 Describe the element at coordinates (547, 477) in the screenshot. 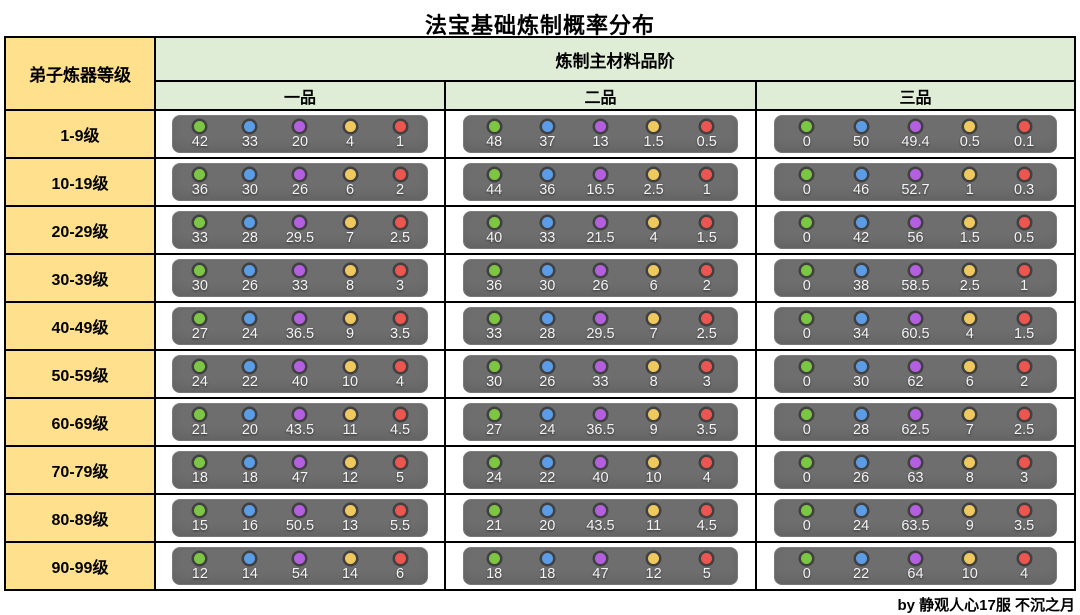

I see `probability-value: 22` at that location.